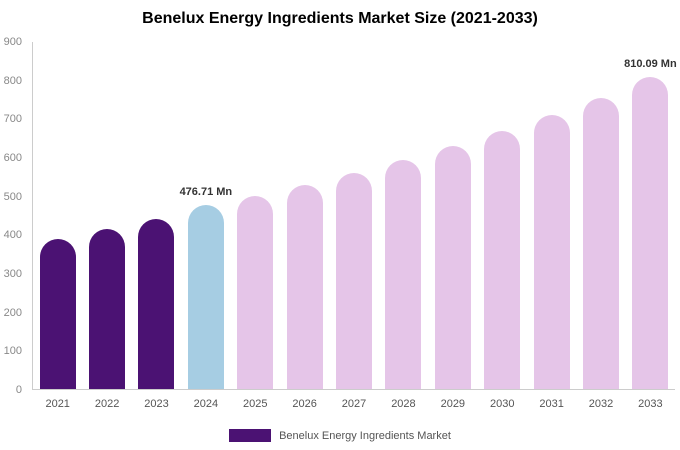 The width and height of the screenshot is (680, 450). What do you see at coordinates (453, 404) in the screenshot?
I see `x-tick-label: 2029` at bounding box center [453, 404].